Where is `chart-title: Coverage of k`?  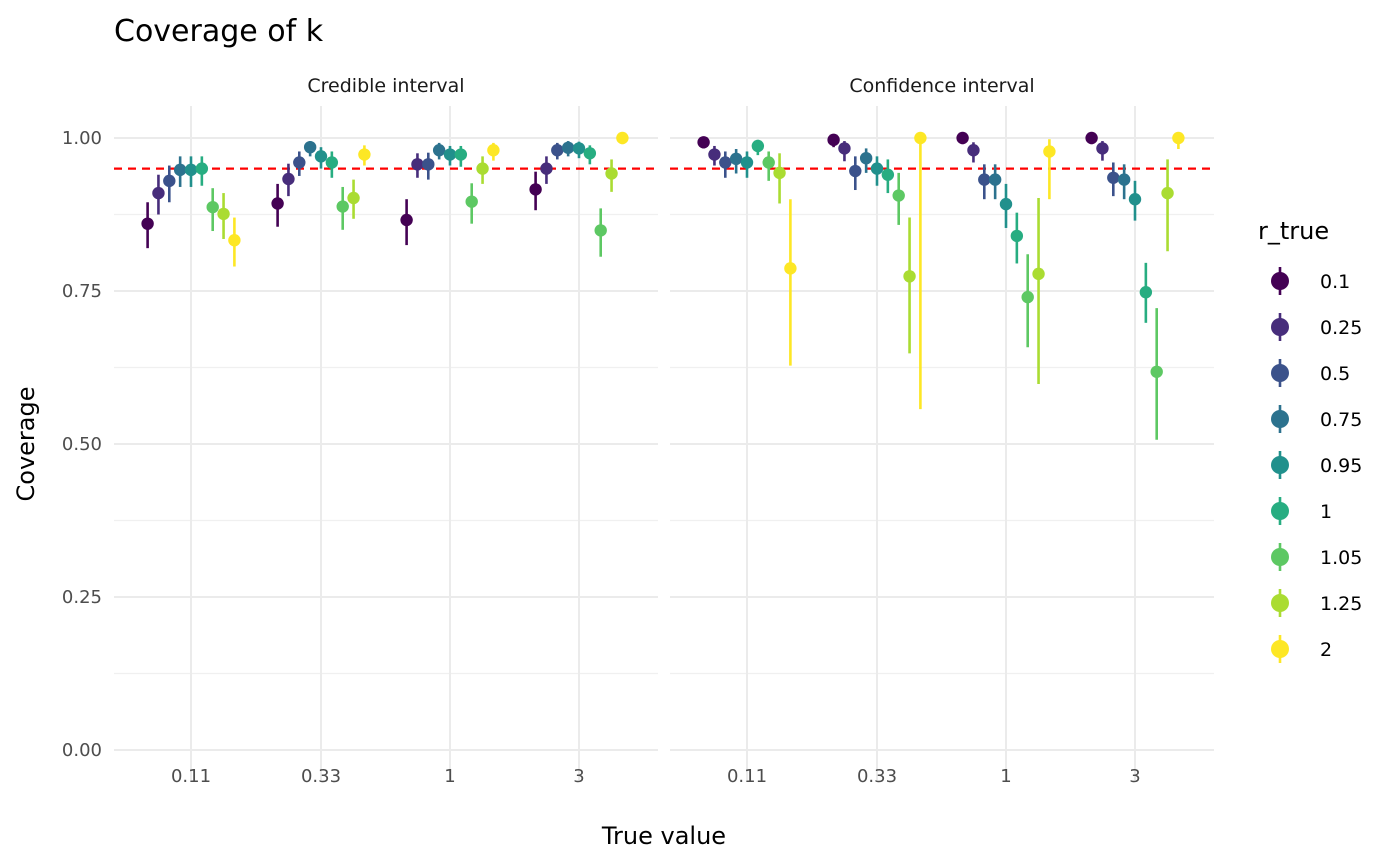 chart-title: Coverage of k is located at coordinates (219, 31).